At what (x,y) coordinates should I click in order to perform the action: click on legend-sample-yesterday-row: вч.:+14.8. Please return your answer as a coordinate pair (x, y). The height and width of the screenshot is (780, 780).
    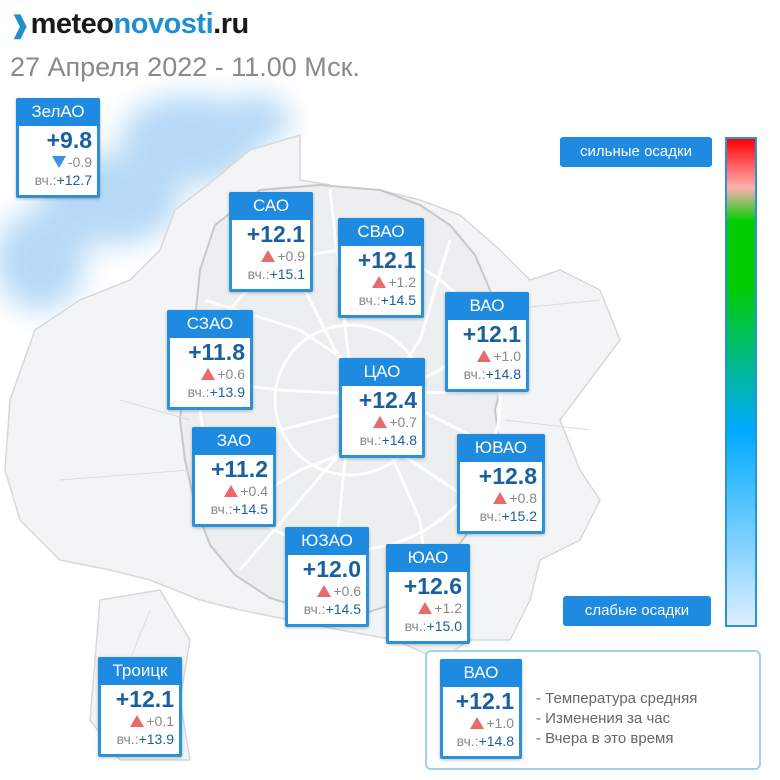
    Looking at the image, I should click on (485, 741).